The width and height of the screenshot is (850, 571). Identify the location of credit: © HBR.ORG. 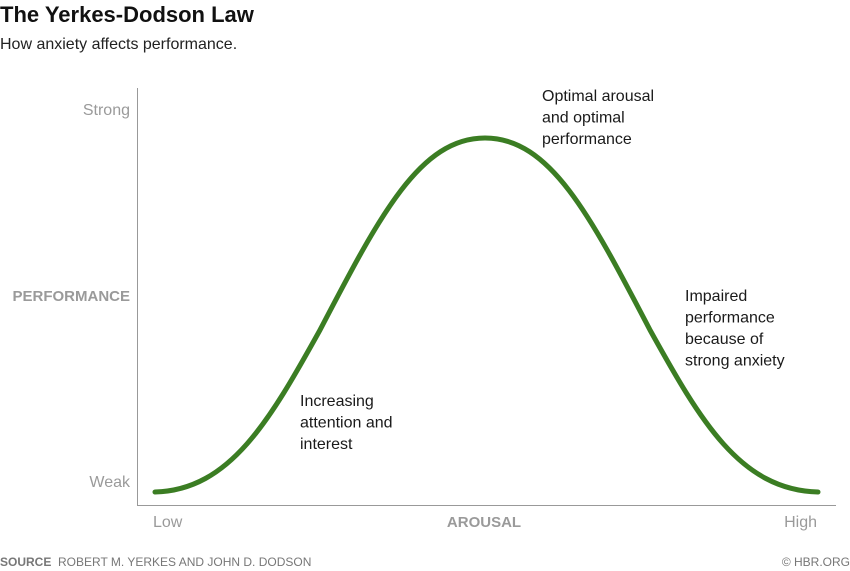
(816, 562).